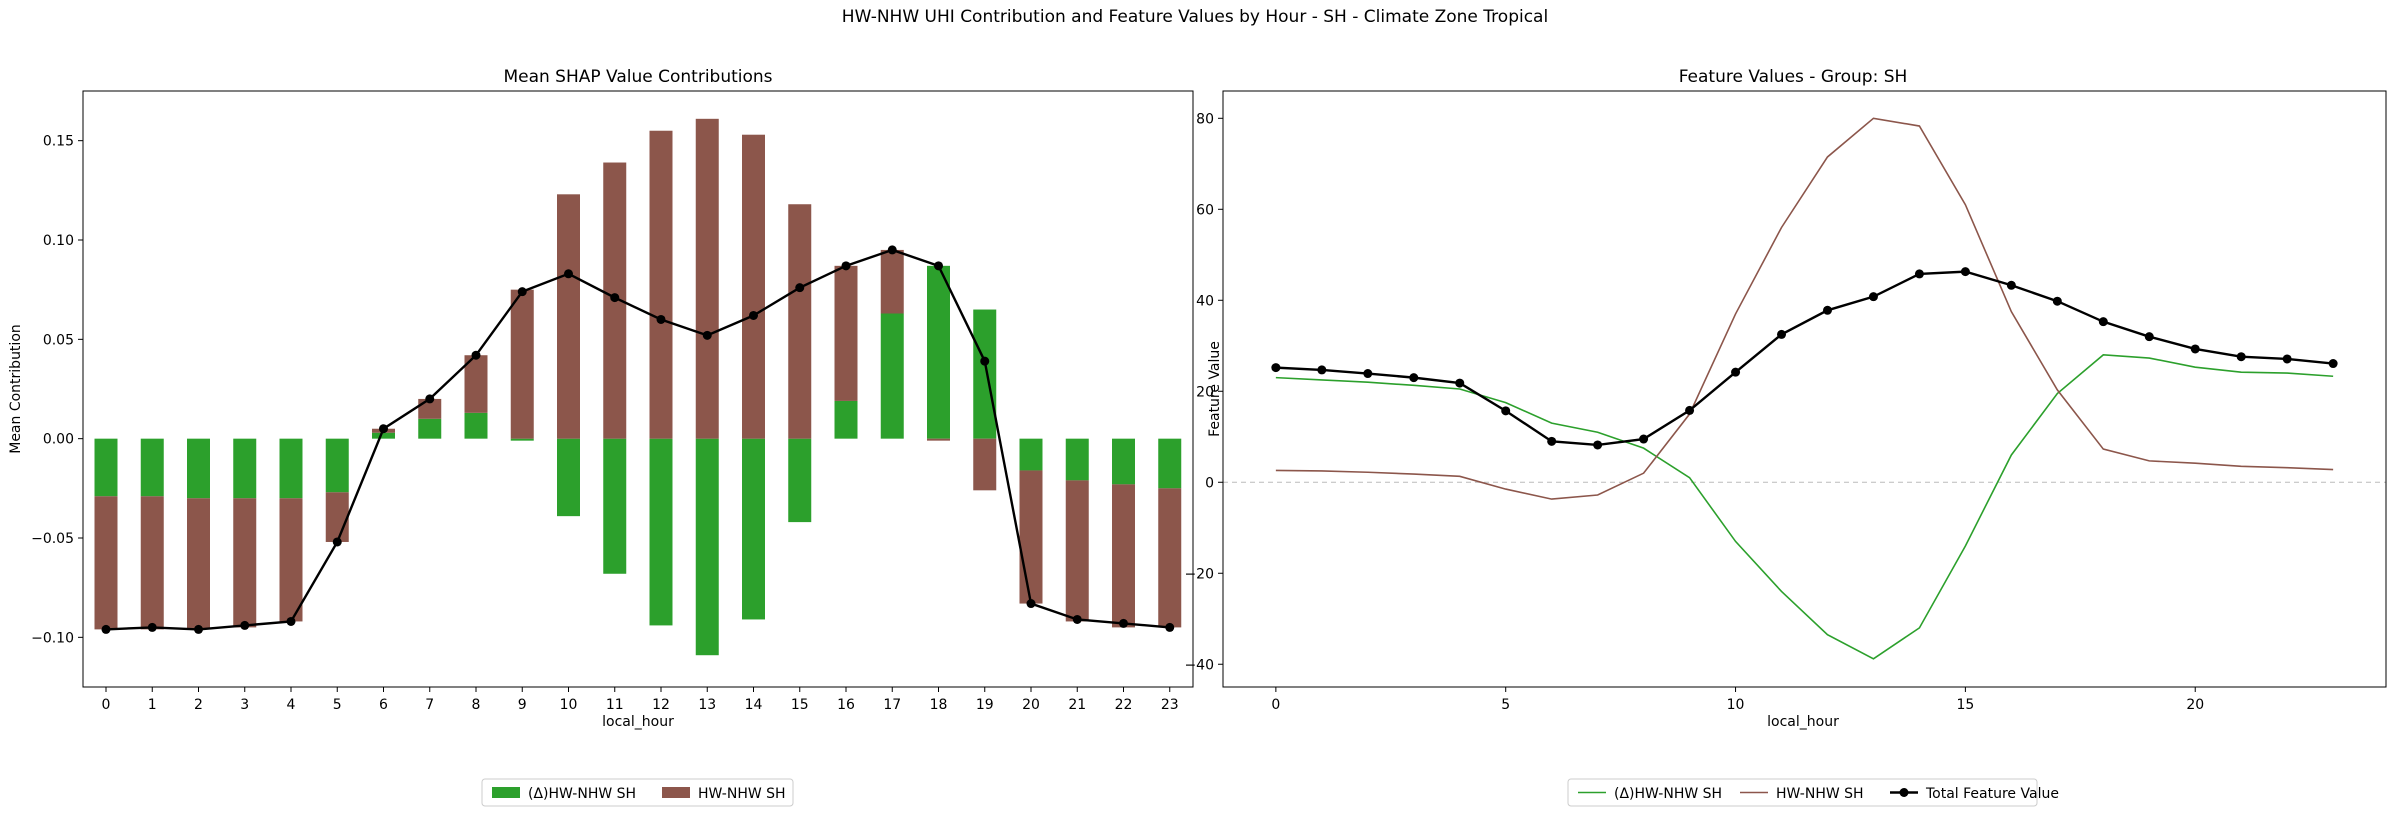 Image resolution: width=2390 pixels, height=817 pixels. Describe the element at coordinates (707, 705) in the screenshot. I see `x-tick-label: 13` at that location.